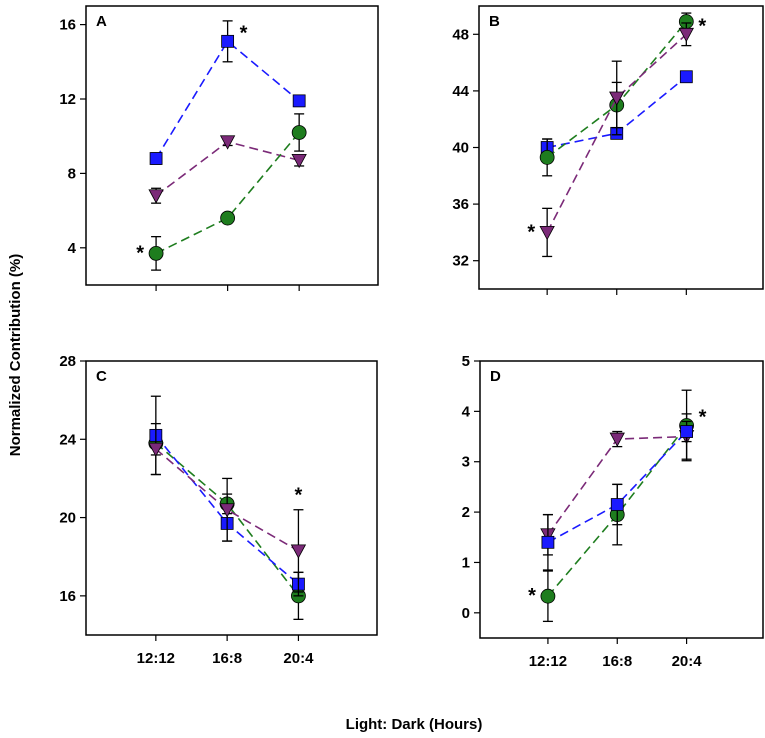 The height and width of the screenshot is (738, 765). I want to click on panel-b-ytick-label: 40, so click(460, 148).